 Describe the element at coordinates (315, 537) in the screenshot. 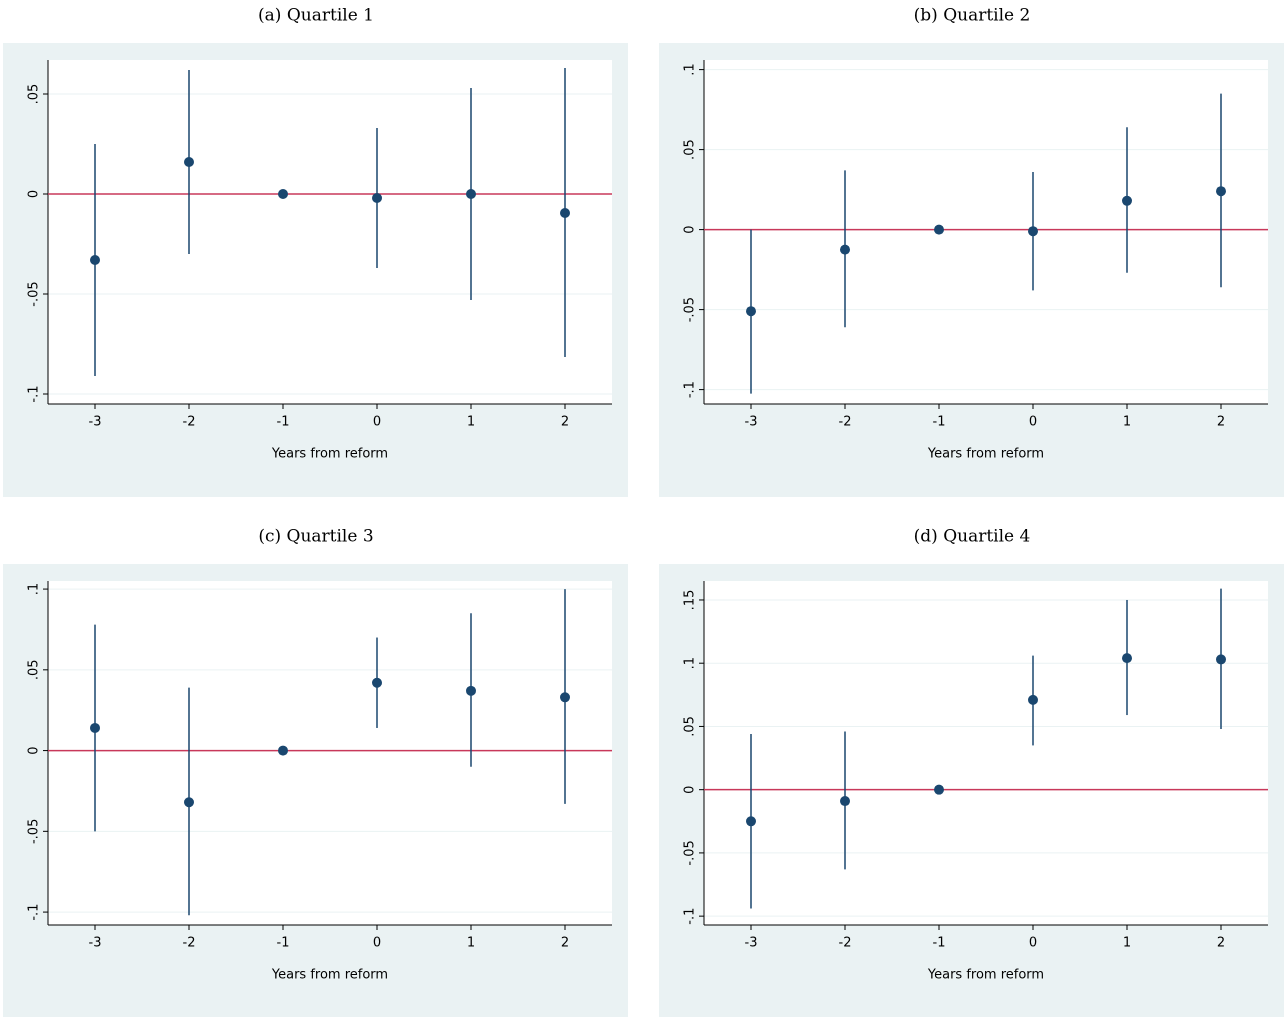

I see `panel-title: (c) Quartile 3` at that location.